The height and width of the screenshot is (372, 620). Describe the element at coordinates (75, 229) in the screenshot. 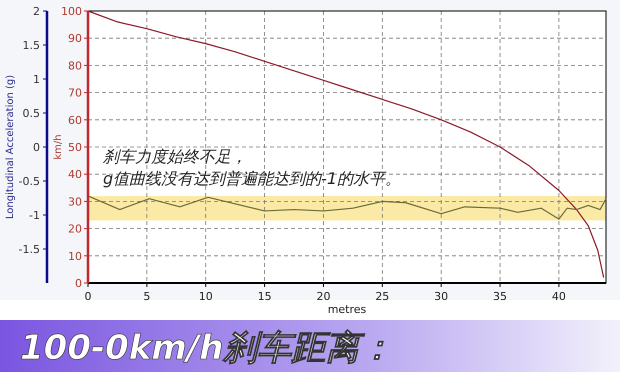

I see `y-tick-label: 20` at that location.